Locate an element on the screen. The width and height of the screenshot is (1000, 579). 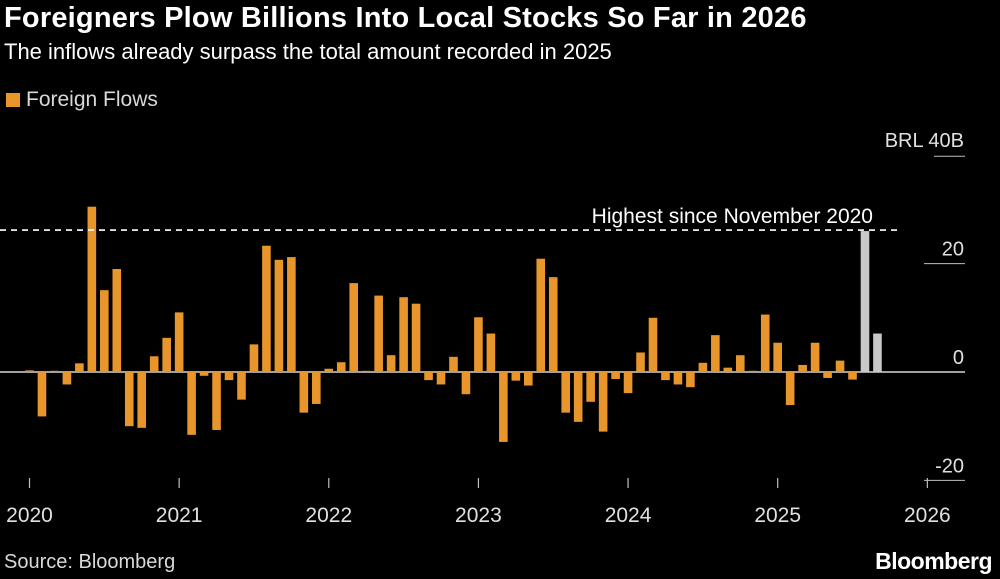
x-tick-label: 2023 is located at coordinates (478, 515).